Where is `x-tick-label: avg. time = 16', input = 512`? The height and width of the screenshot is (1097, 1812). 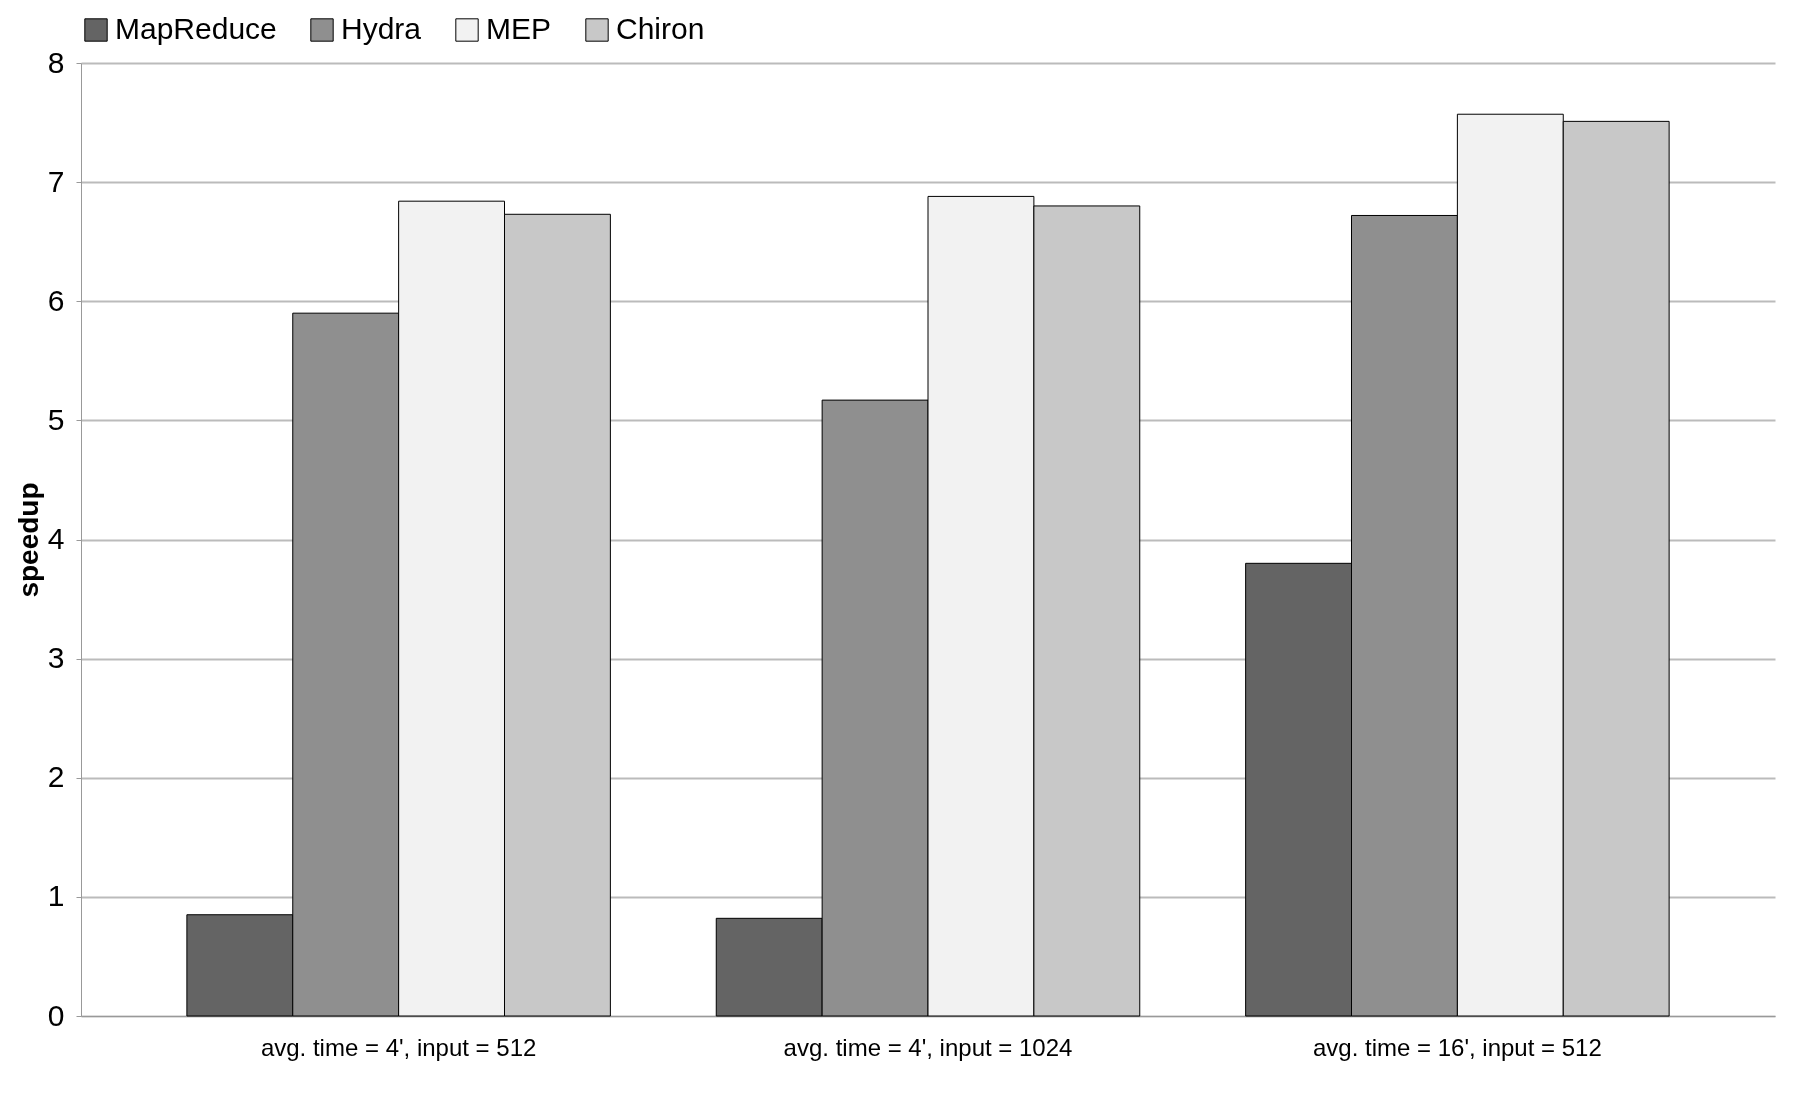 x-tick-label: avg. time = 16', input = 512 is located at coordinates (1457, 1047).